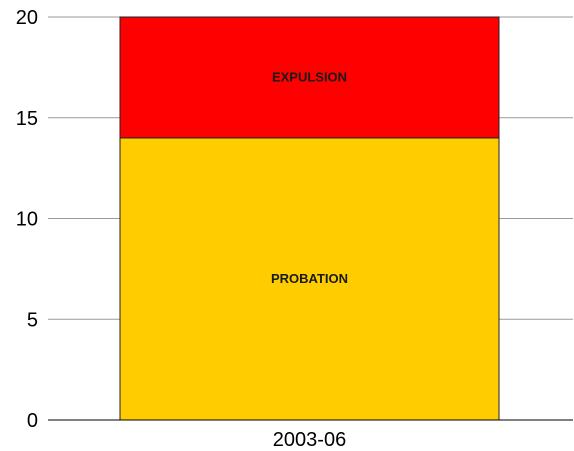  Describe the element at coordinates (27, 18) in the screenshot. I see `y-tick-label: 20` at that location.